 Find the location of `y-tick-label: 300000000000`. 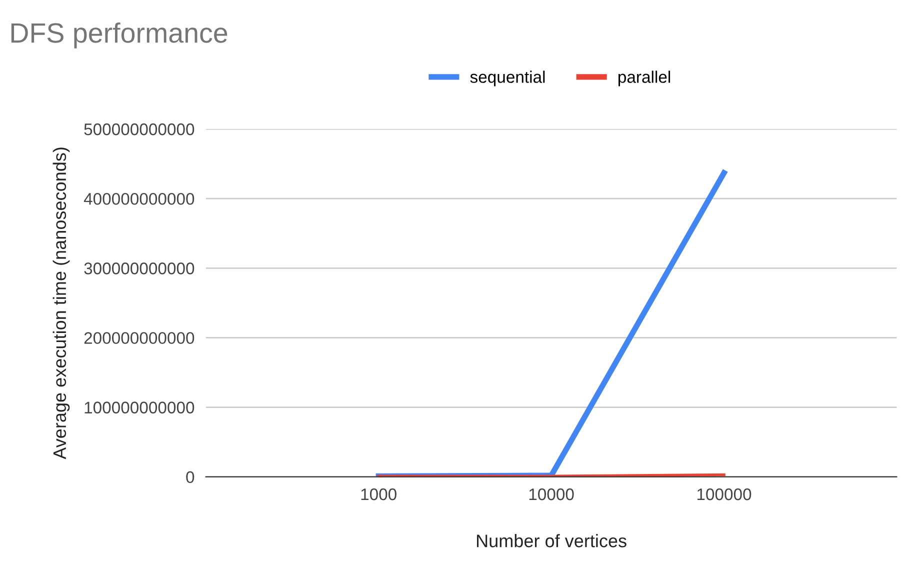

y-tick-label: 300000000000 is located at coordinates (139, 268).